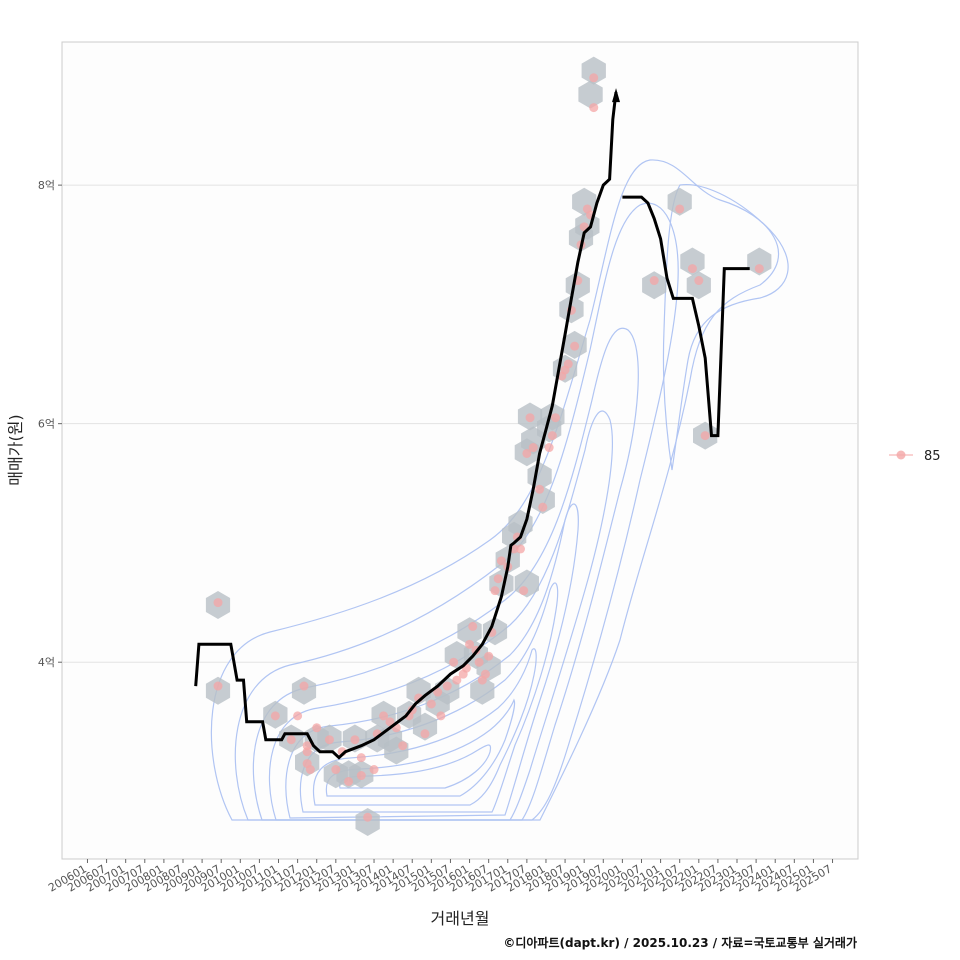 The image size is (960, 960). I want to click on y-axis-title: 매매가(원), so click(15, 449).